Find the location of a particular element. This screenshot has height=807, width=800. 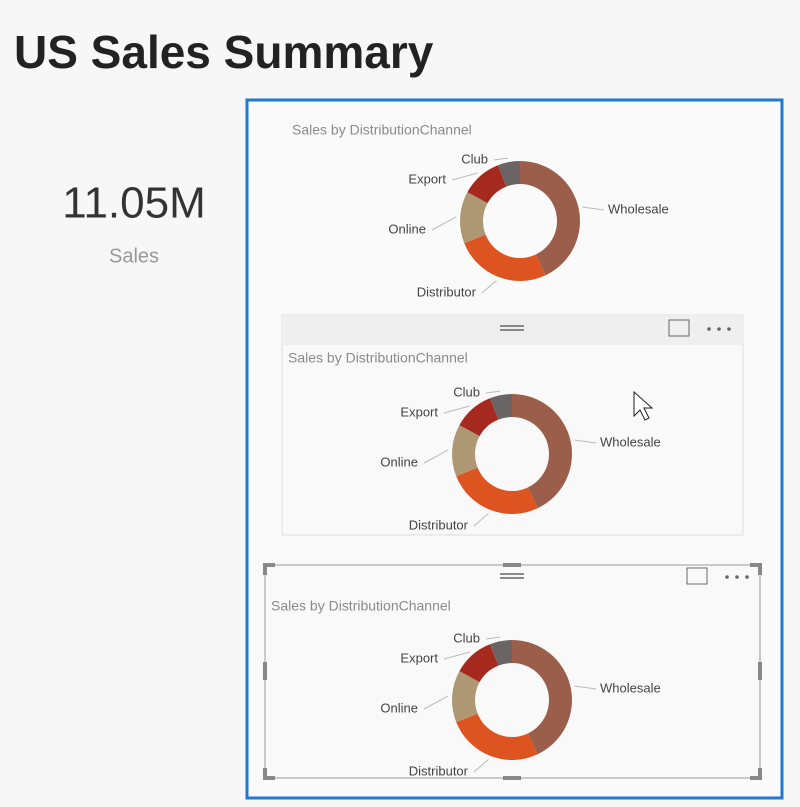

kpi-label: Sales is located at coordinates (134, 256).